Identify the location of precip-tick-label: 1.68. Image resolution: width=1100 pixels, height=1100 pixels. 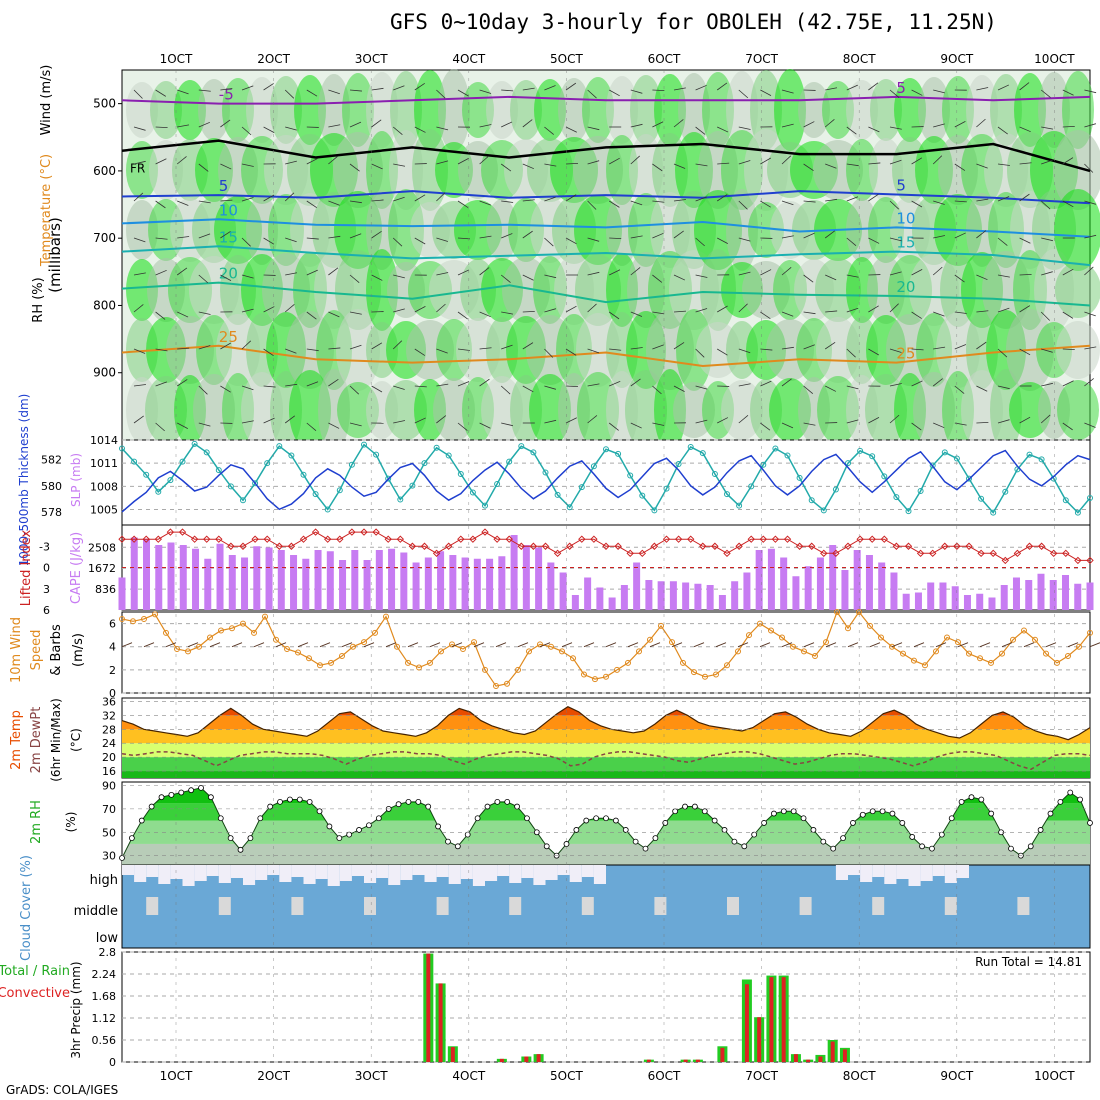
(104, 996).